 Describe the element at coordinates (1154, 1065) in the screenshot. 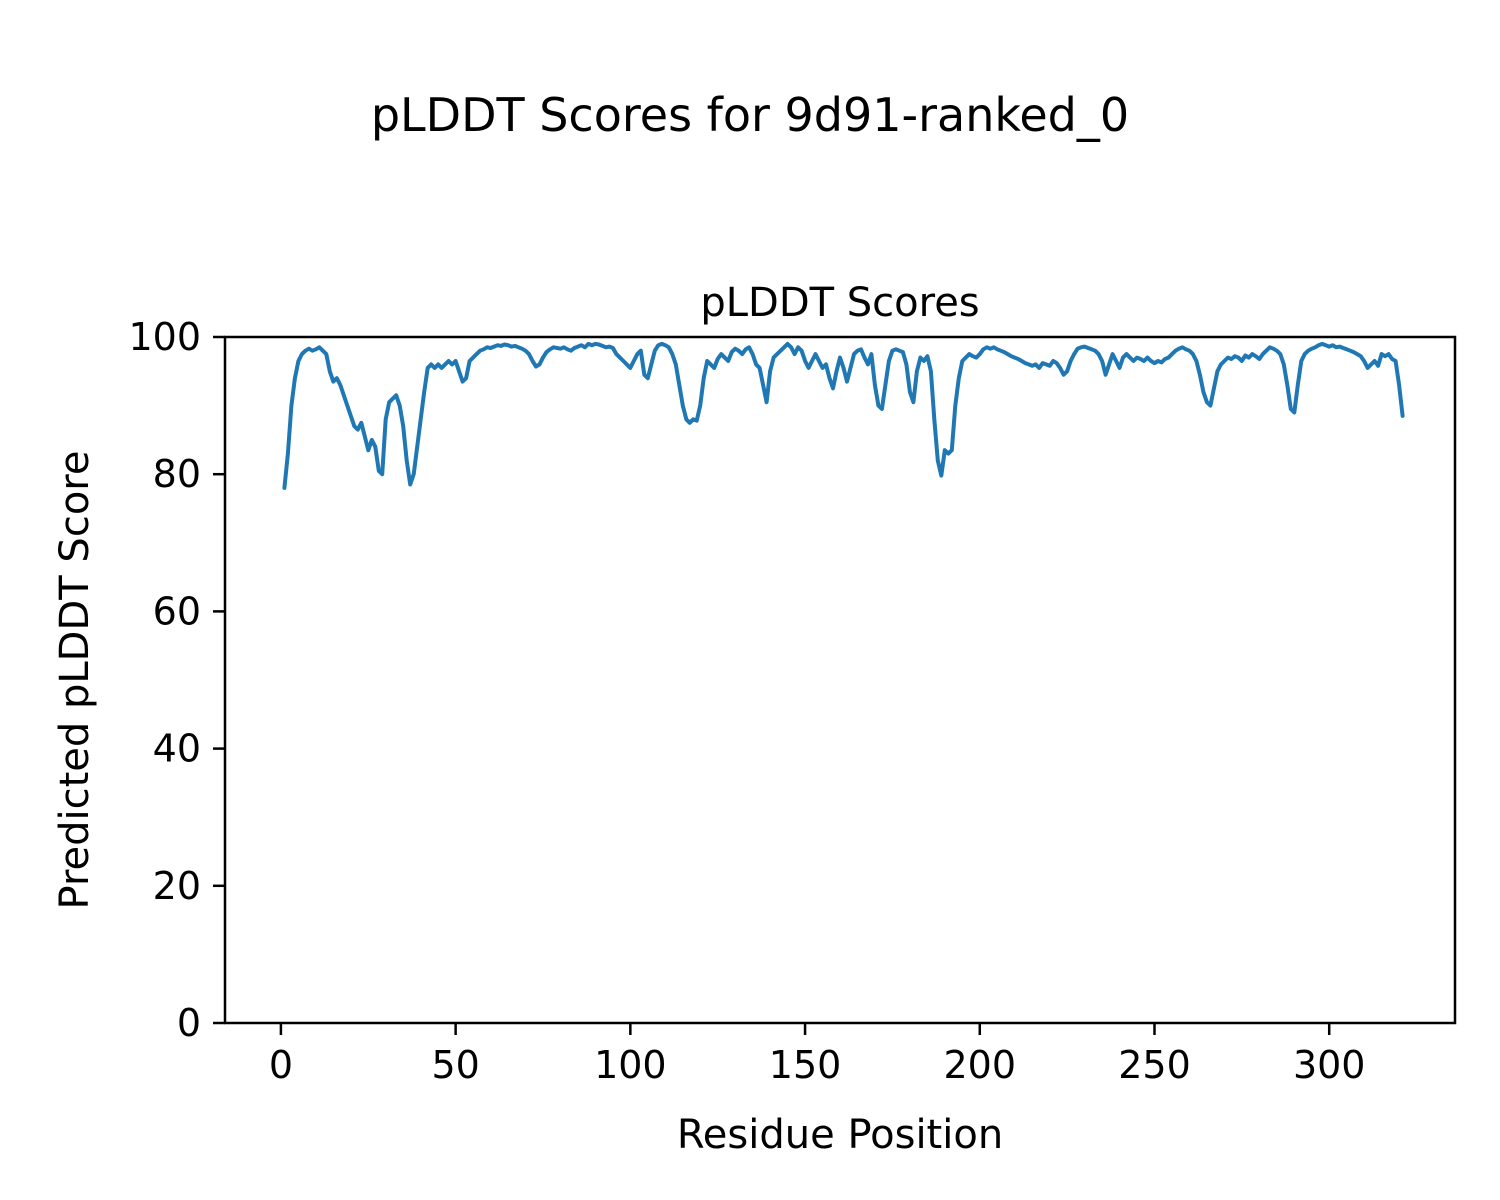

I see `x-tick-label: 250` at that location.